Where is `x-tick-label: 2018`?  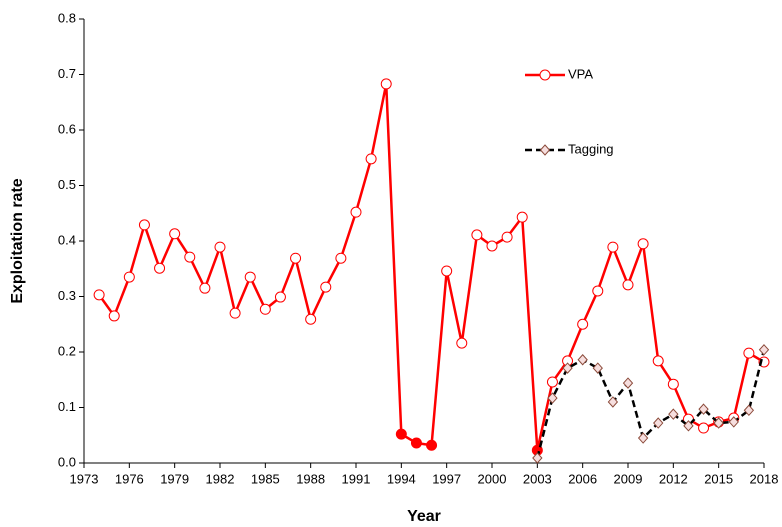
x-tick-label: 2018 is located at coordinates (764, 478).